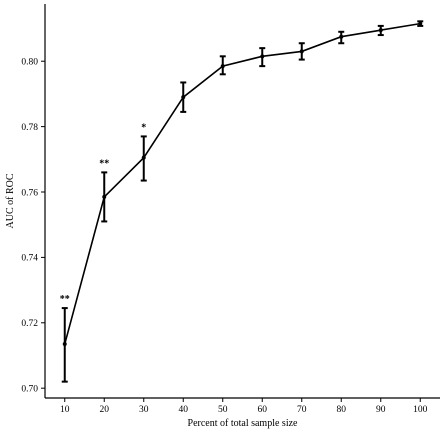 This screenshot has height=431, width=447. What do you see at coordinates (144, 410) in the screenshot?
I see `x-tick-label: 30` at bounding box center [144, 410].